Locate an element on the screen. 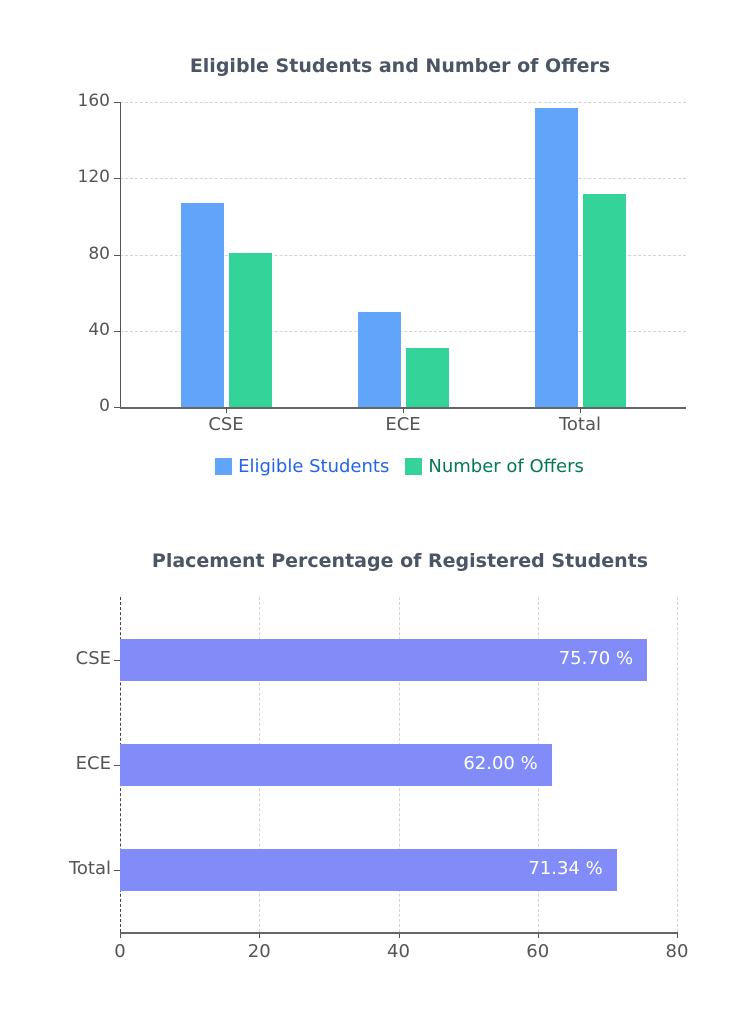  bar-number-of-offers-ece is located at coordinates (427, 377).